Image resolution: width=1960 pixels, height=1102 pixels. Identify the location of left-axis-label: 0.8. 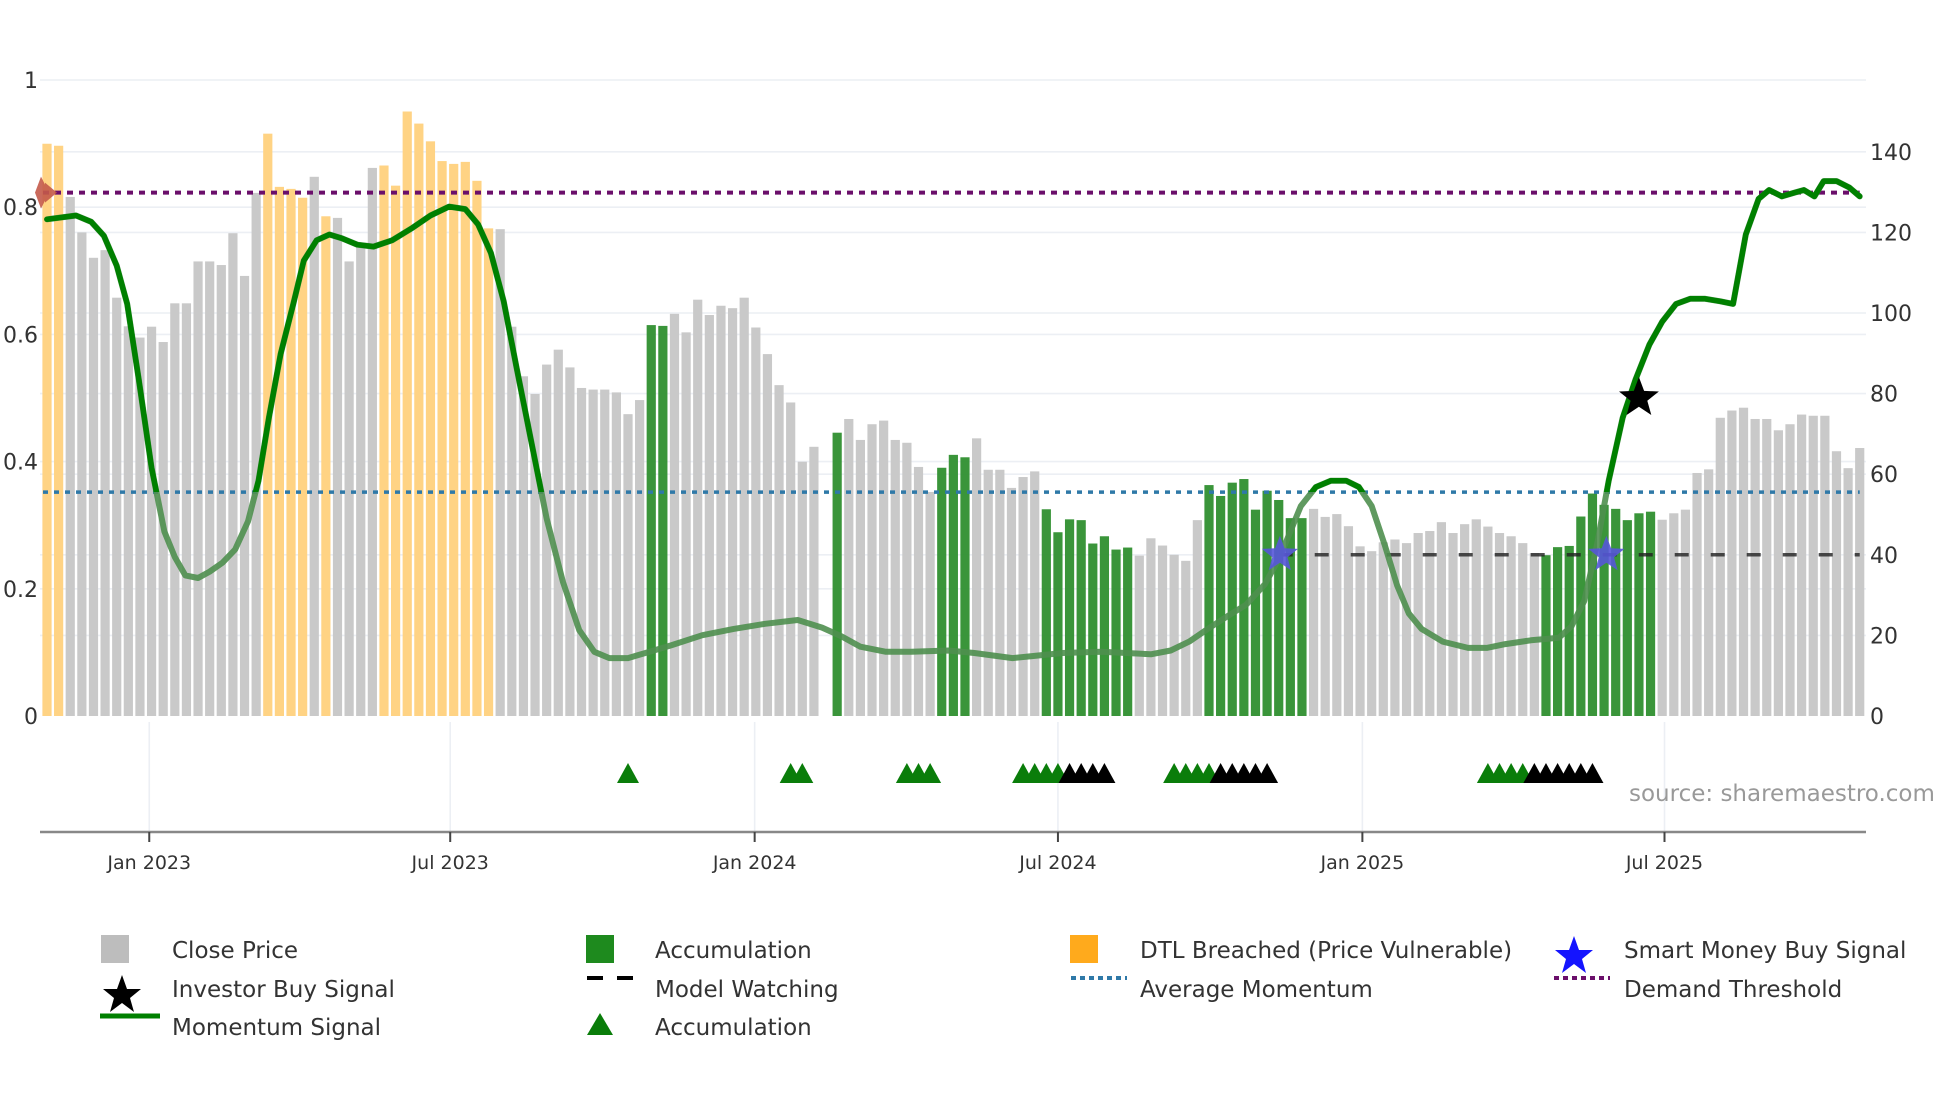
(20, 208).